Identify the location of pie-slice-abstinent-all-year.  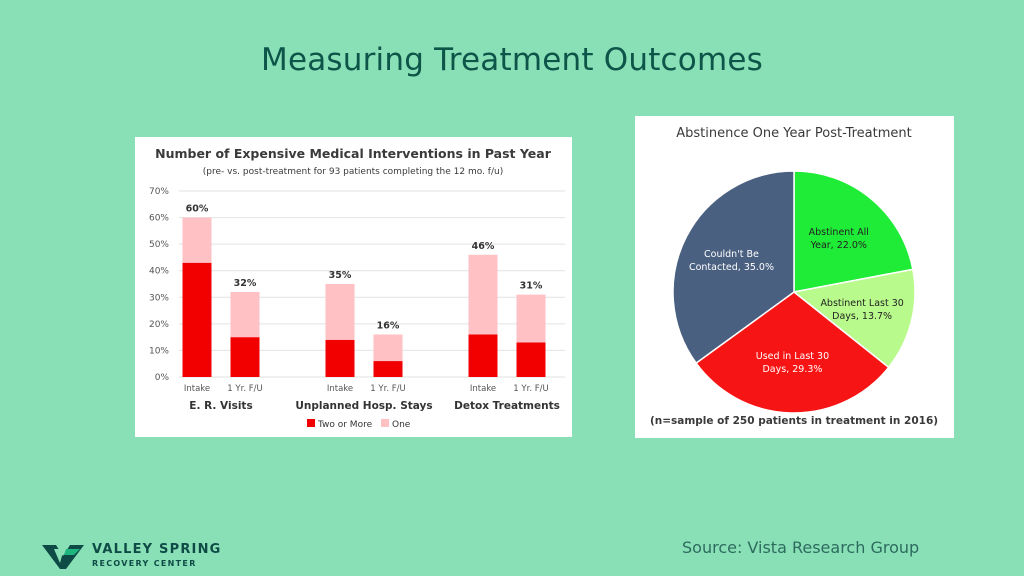
(853, 231).